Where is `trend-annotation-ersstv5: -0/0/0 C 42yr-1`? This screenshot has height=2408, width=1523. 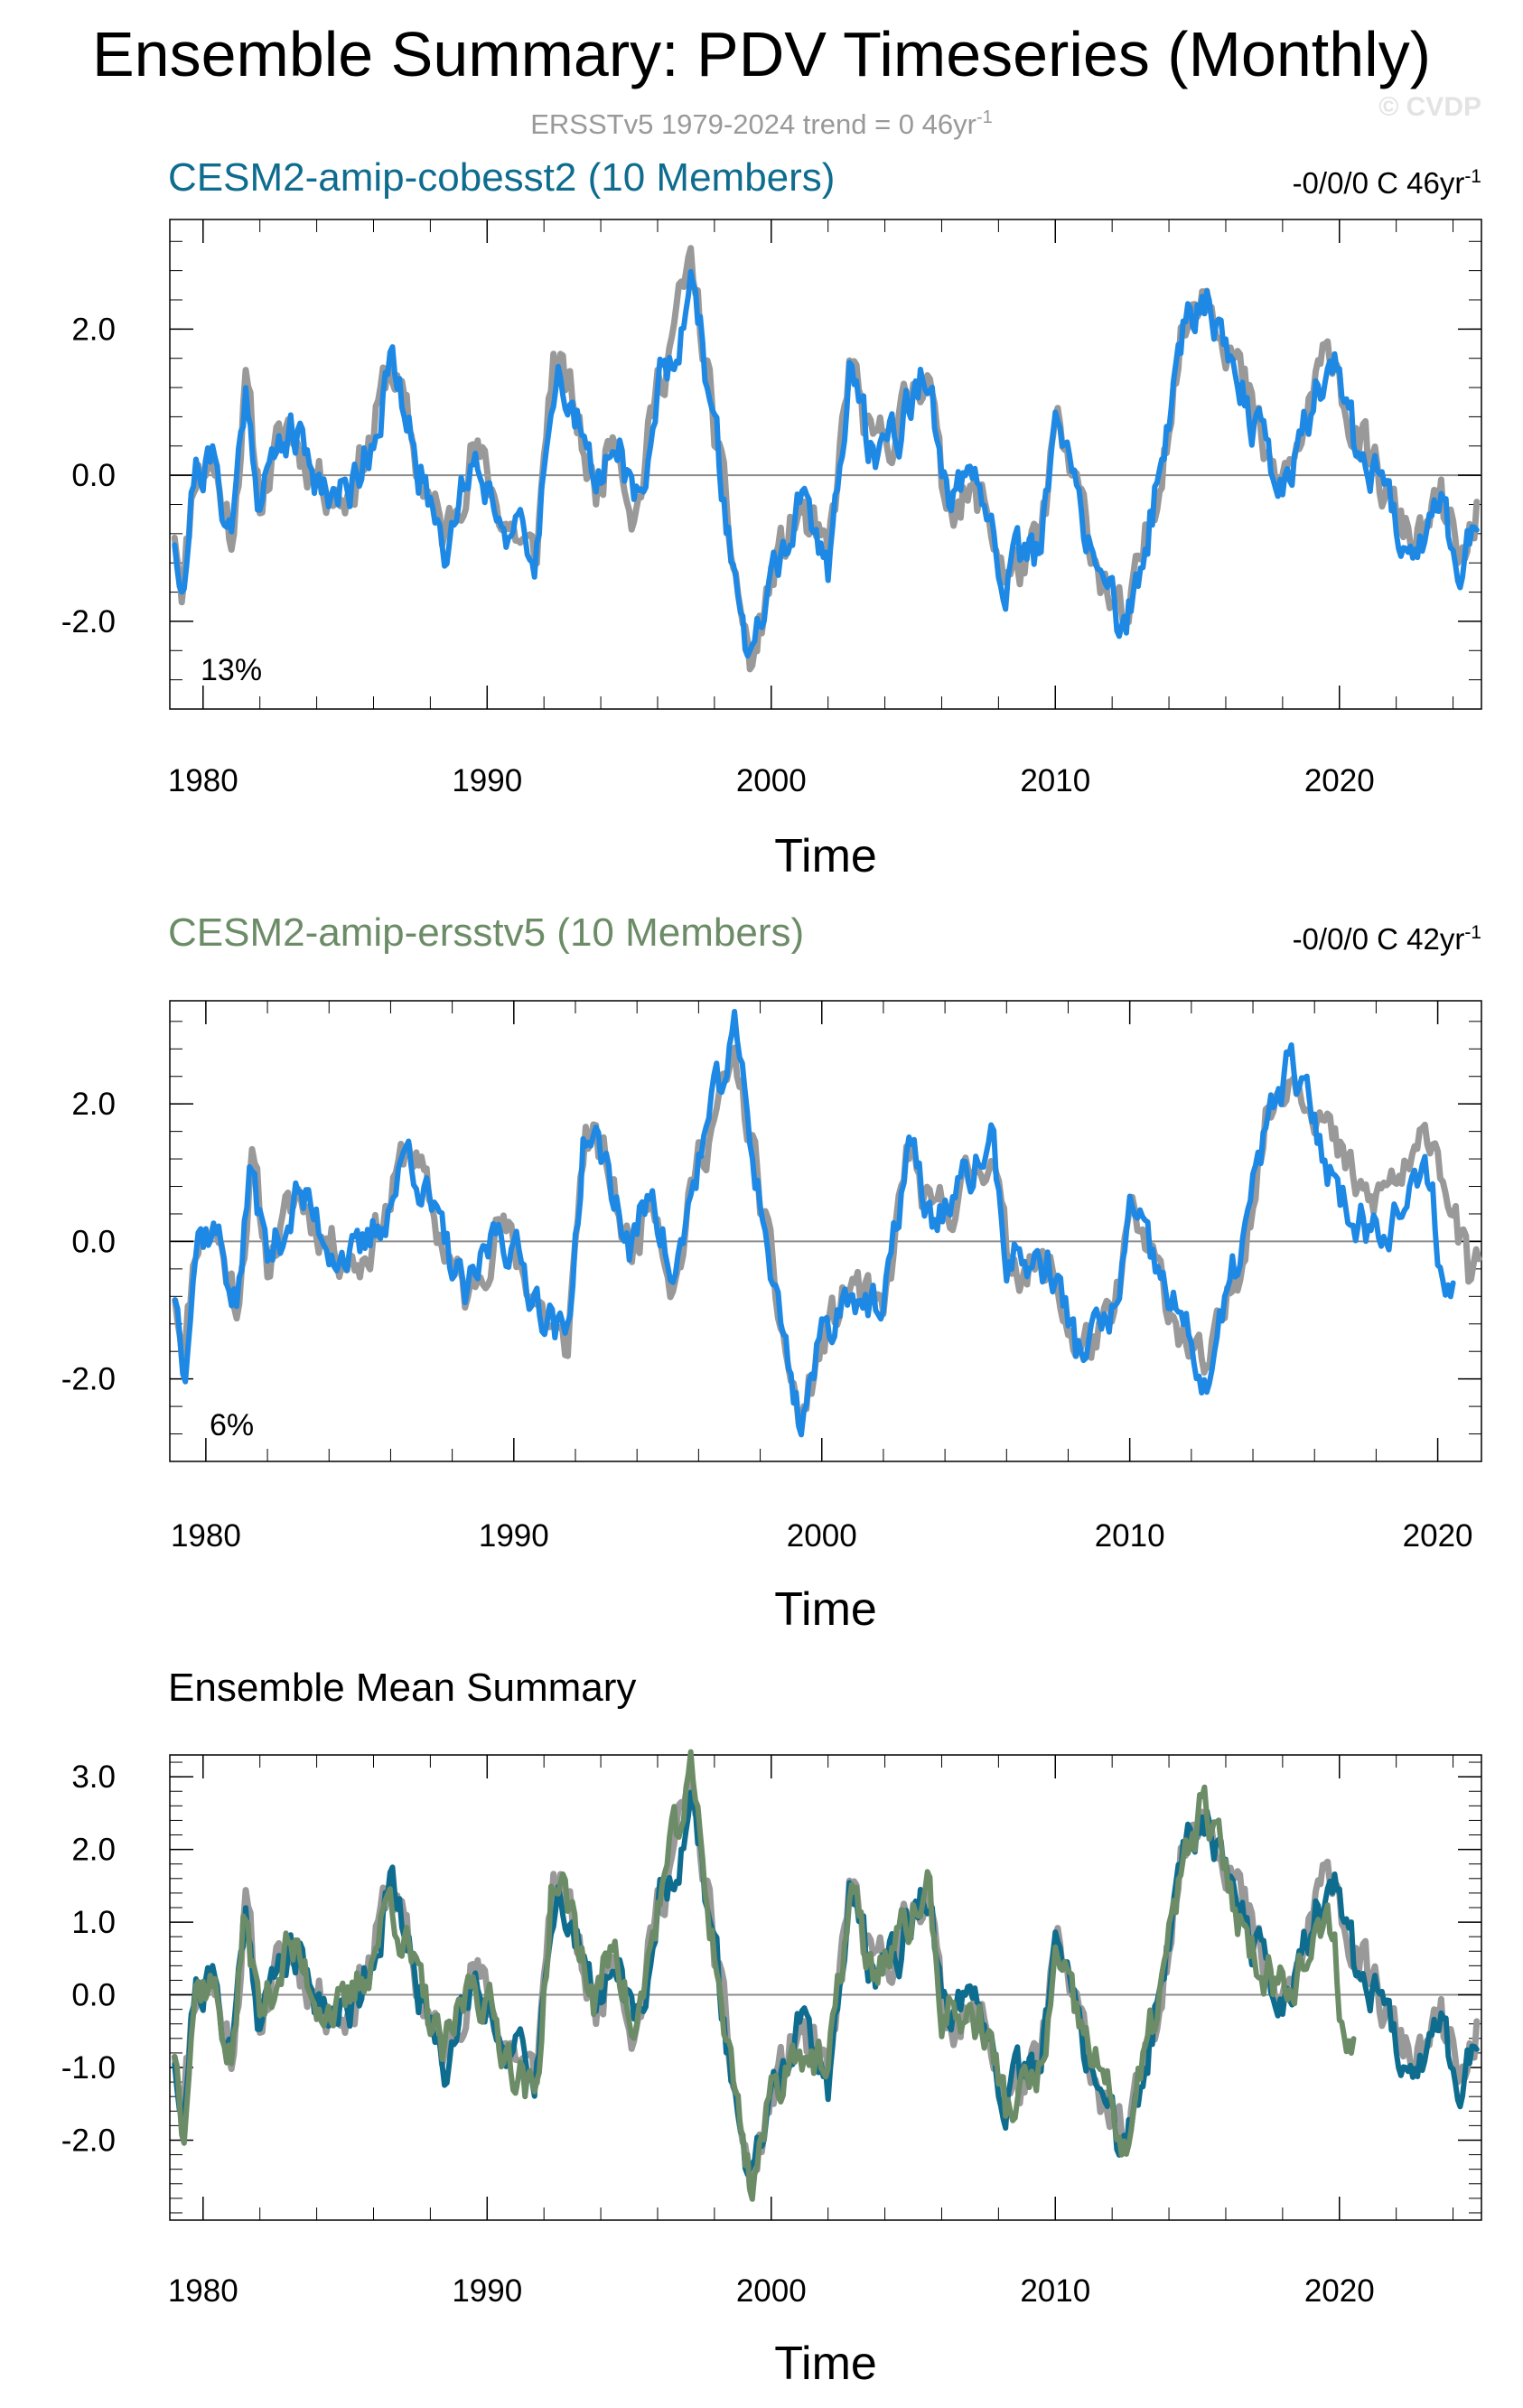
trend-annotation-ersstv5: -0/0/0 C 42yr-1 is located at coordinates (1387, 939).